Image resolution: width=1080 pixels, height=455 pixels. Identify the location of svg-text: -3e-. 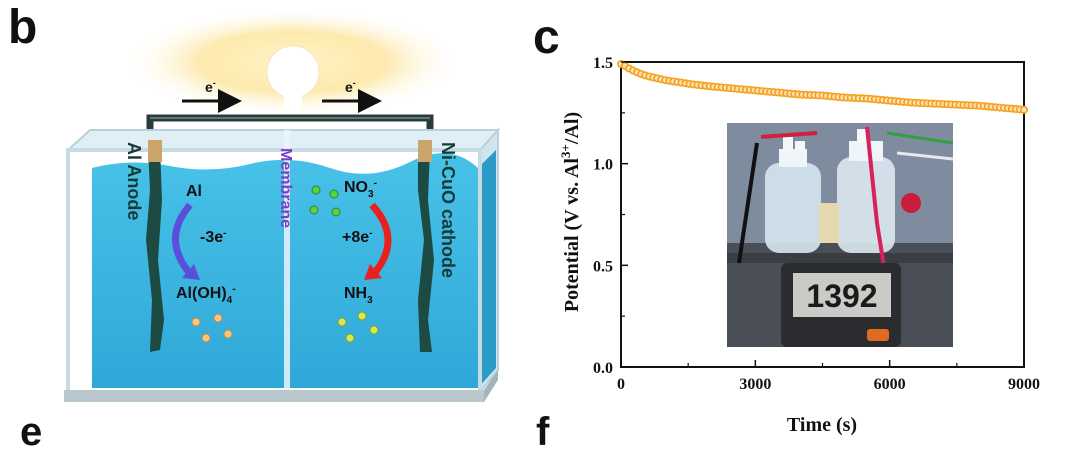
(213, 237).